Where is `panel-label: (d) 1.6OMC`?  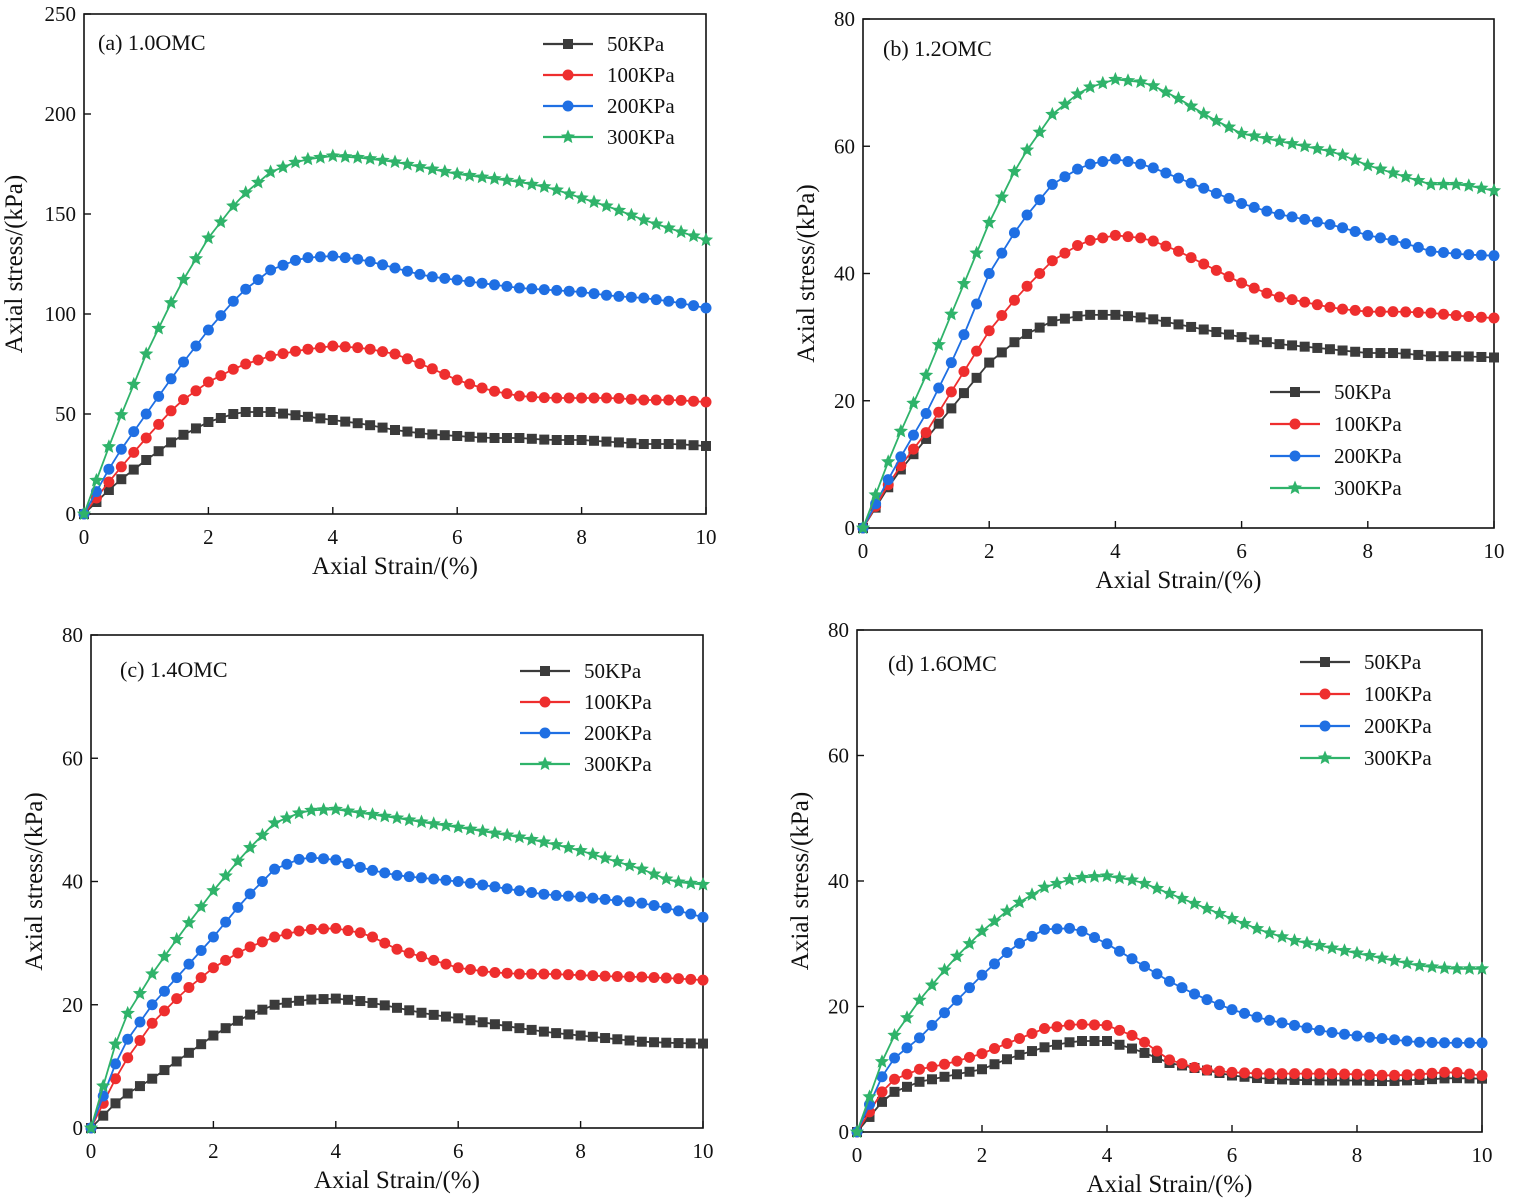 panel-label: (d) 1.6OMC is located at coordinates (942, 663).